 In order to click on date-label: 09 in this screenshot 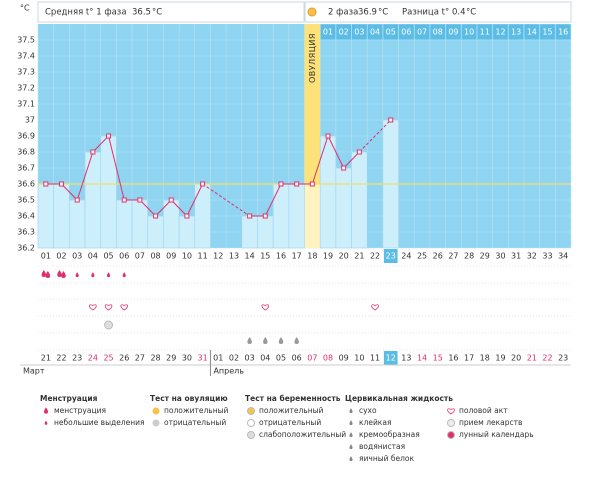, I will do `click(344, 358)`.